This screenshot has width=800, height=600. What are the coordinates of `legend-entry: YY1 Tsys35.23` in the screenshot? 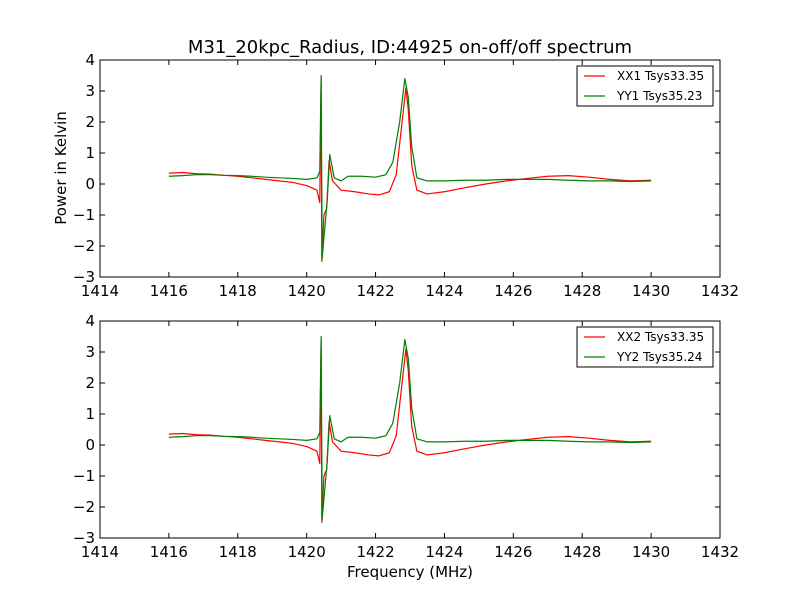 It's located at (659, 96).